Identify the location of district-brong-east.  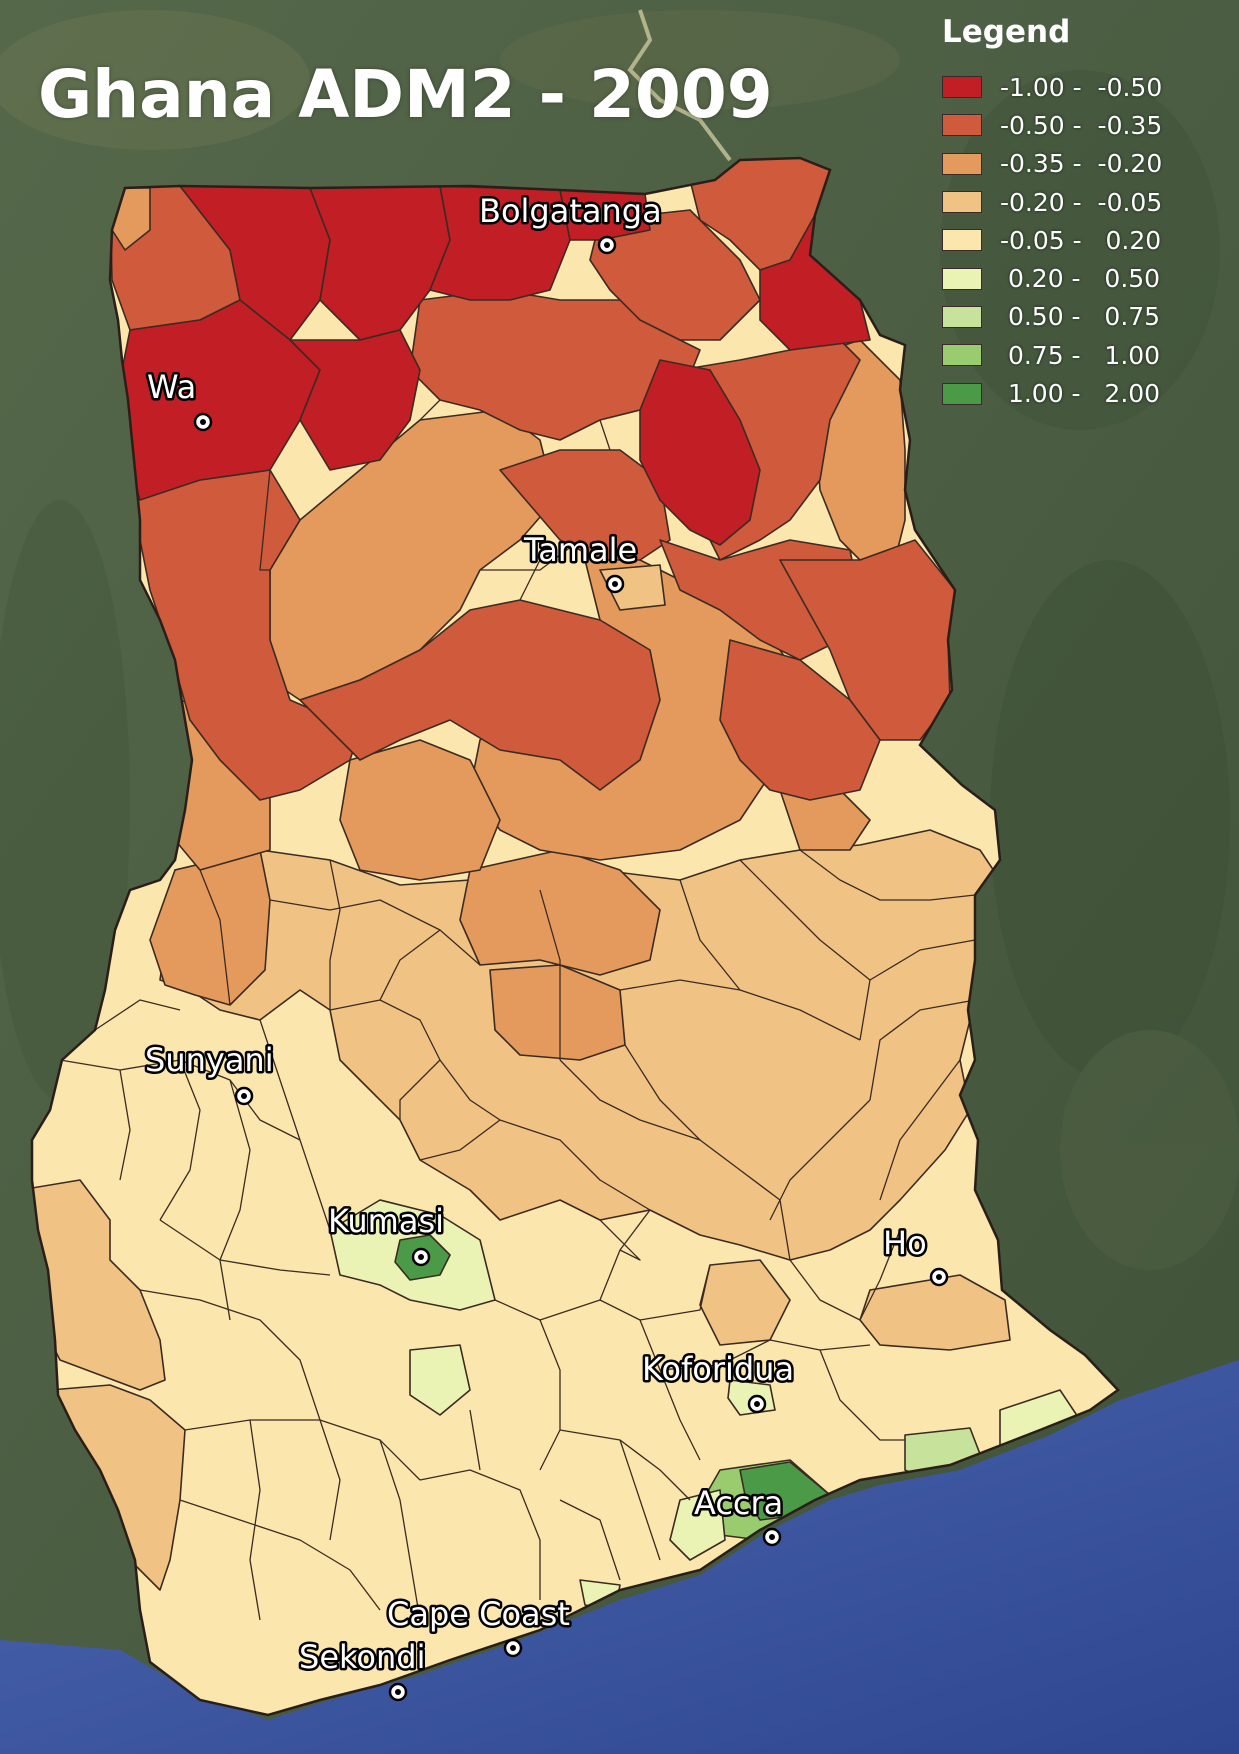
(557, 1012).